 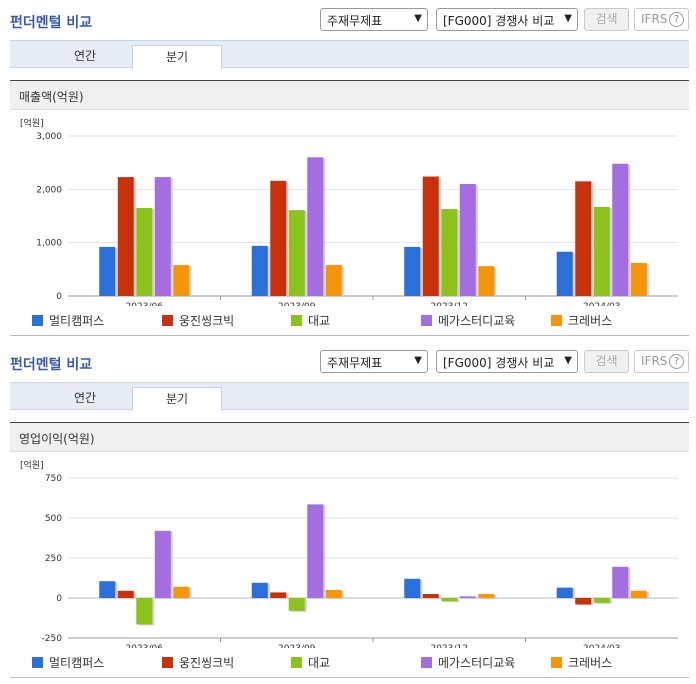 What do you see at coordinates (499, 21) in the screenshot?
I see `compare-select-value: [FG000] 경쟁사 비교` at bounding box center [499, 21].